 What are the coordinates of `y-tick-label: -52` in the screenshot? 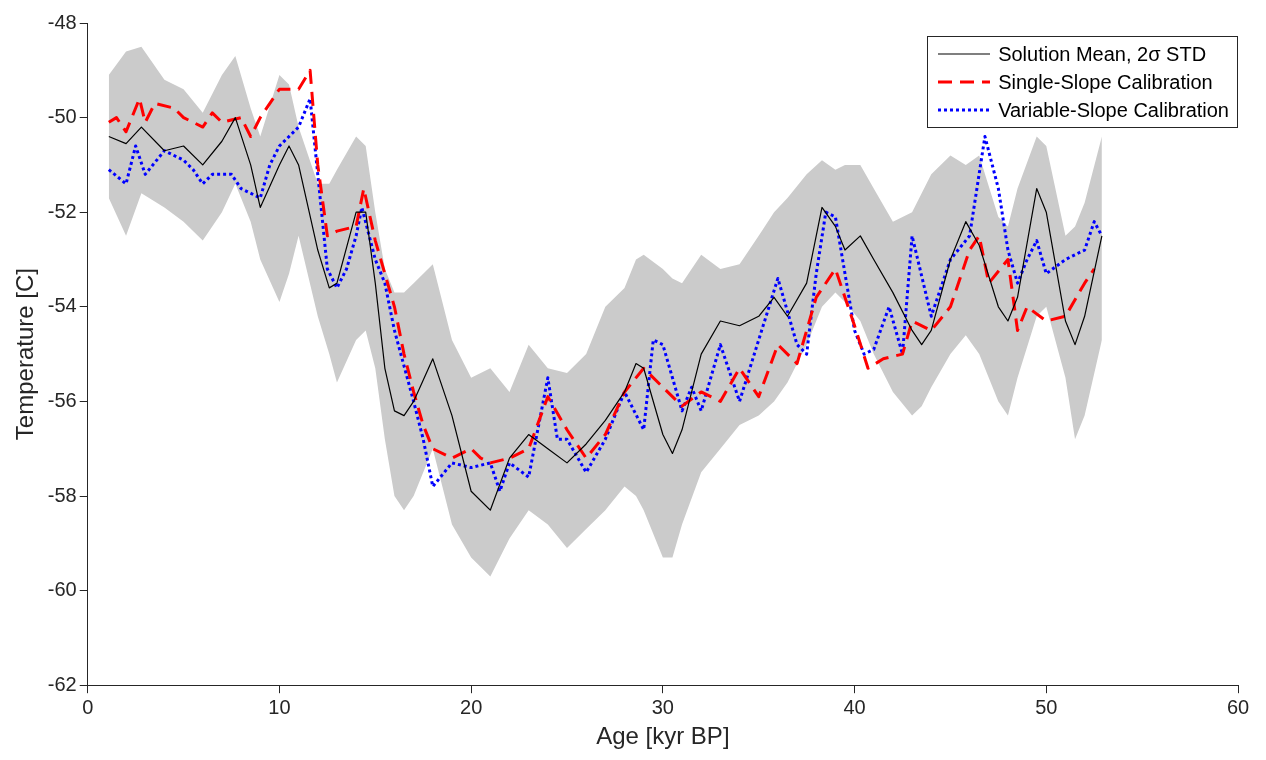 It's located at (62, 210).